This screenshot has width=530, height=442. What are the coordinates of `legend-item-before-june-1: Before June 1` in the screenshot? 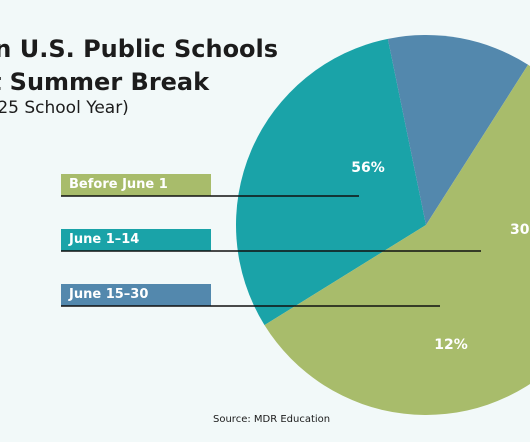 It's located at (136, 185).